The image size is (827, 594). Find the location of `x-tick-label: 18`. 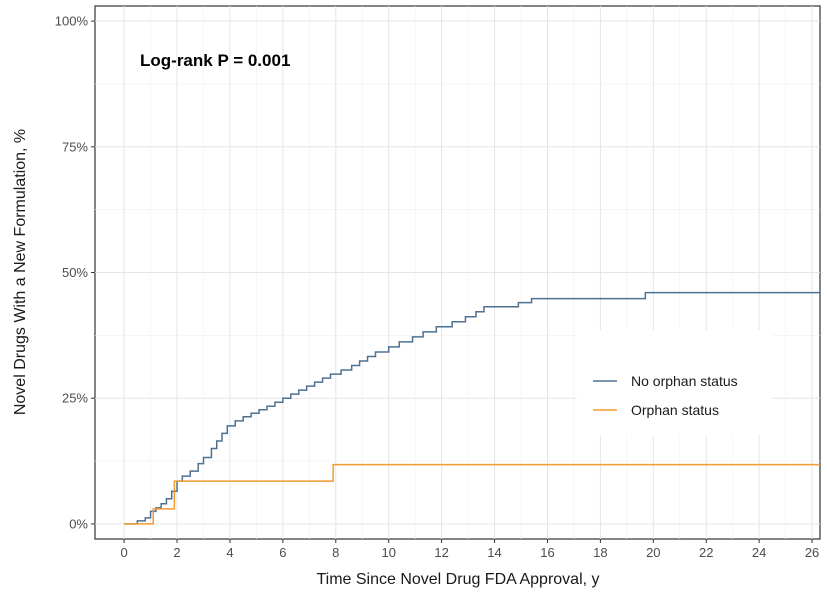

x-tick-label: 18 is located at coordinates (600, 552).